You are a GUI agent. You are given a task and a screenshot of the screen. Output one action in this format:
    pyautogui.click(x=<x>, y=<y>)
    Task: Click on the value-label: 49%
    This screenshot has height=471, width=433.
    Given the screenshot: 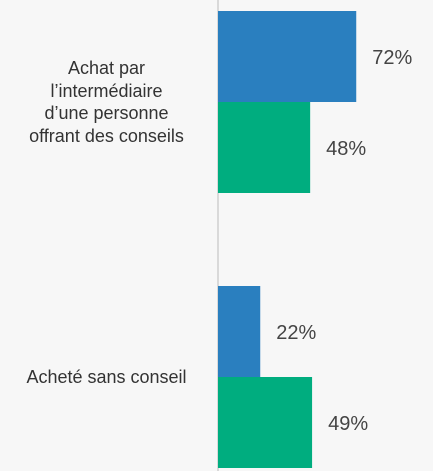 What is the action you would take?
    pyautogui.click(x=348, y=424)
    